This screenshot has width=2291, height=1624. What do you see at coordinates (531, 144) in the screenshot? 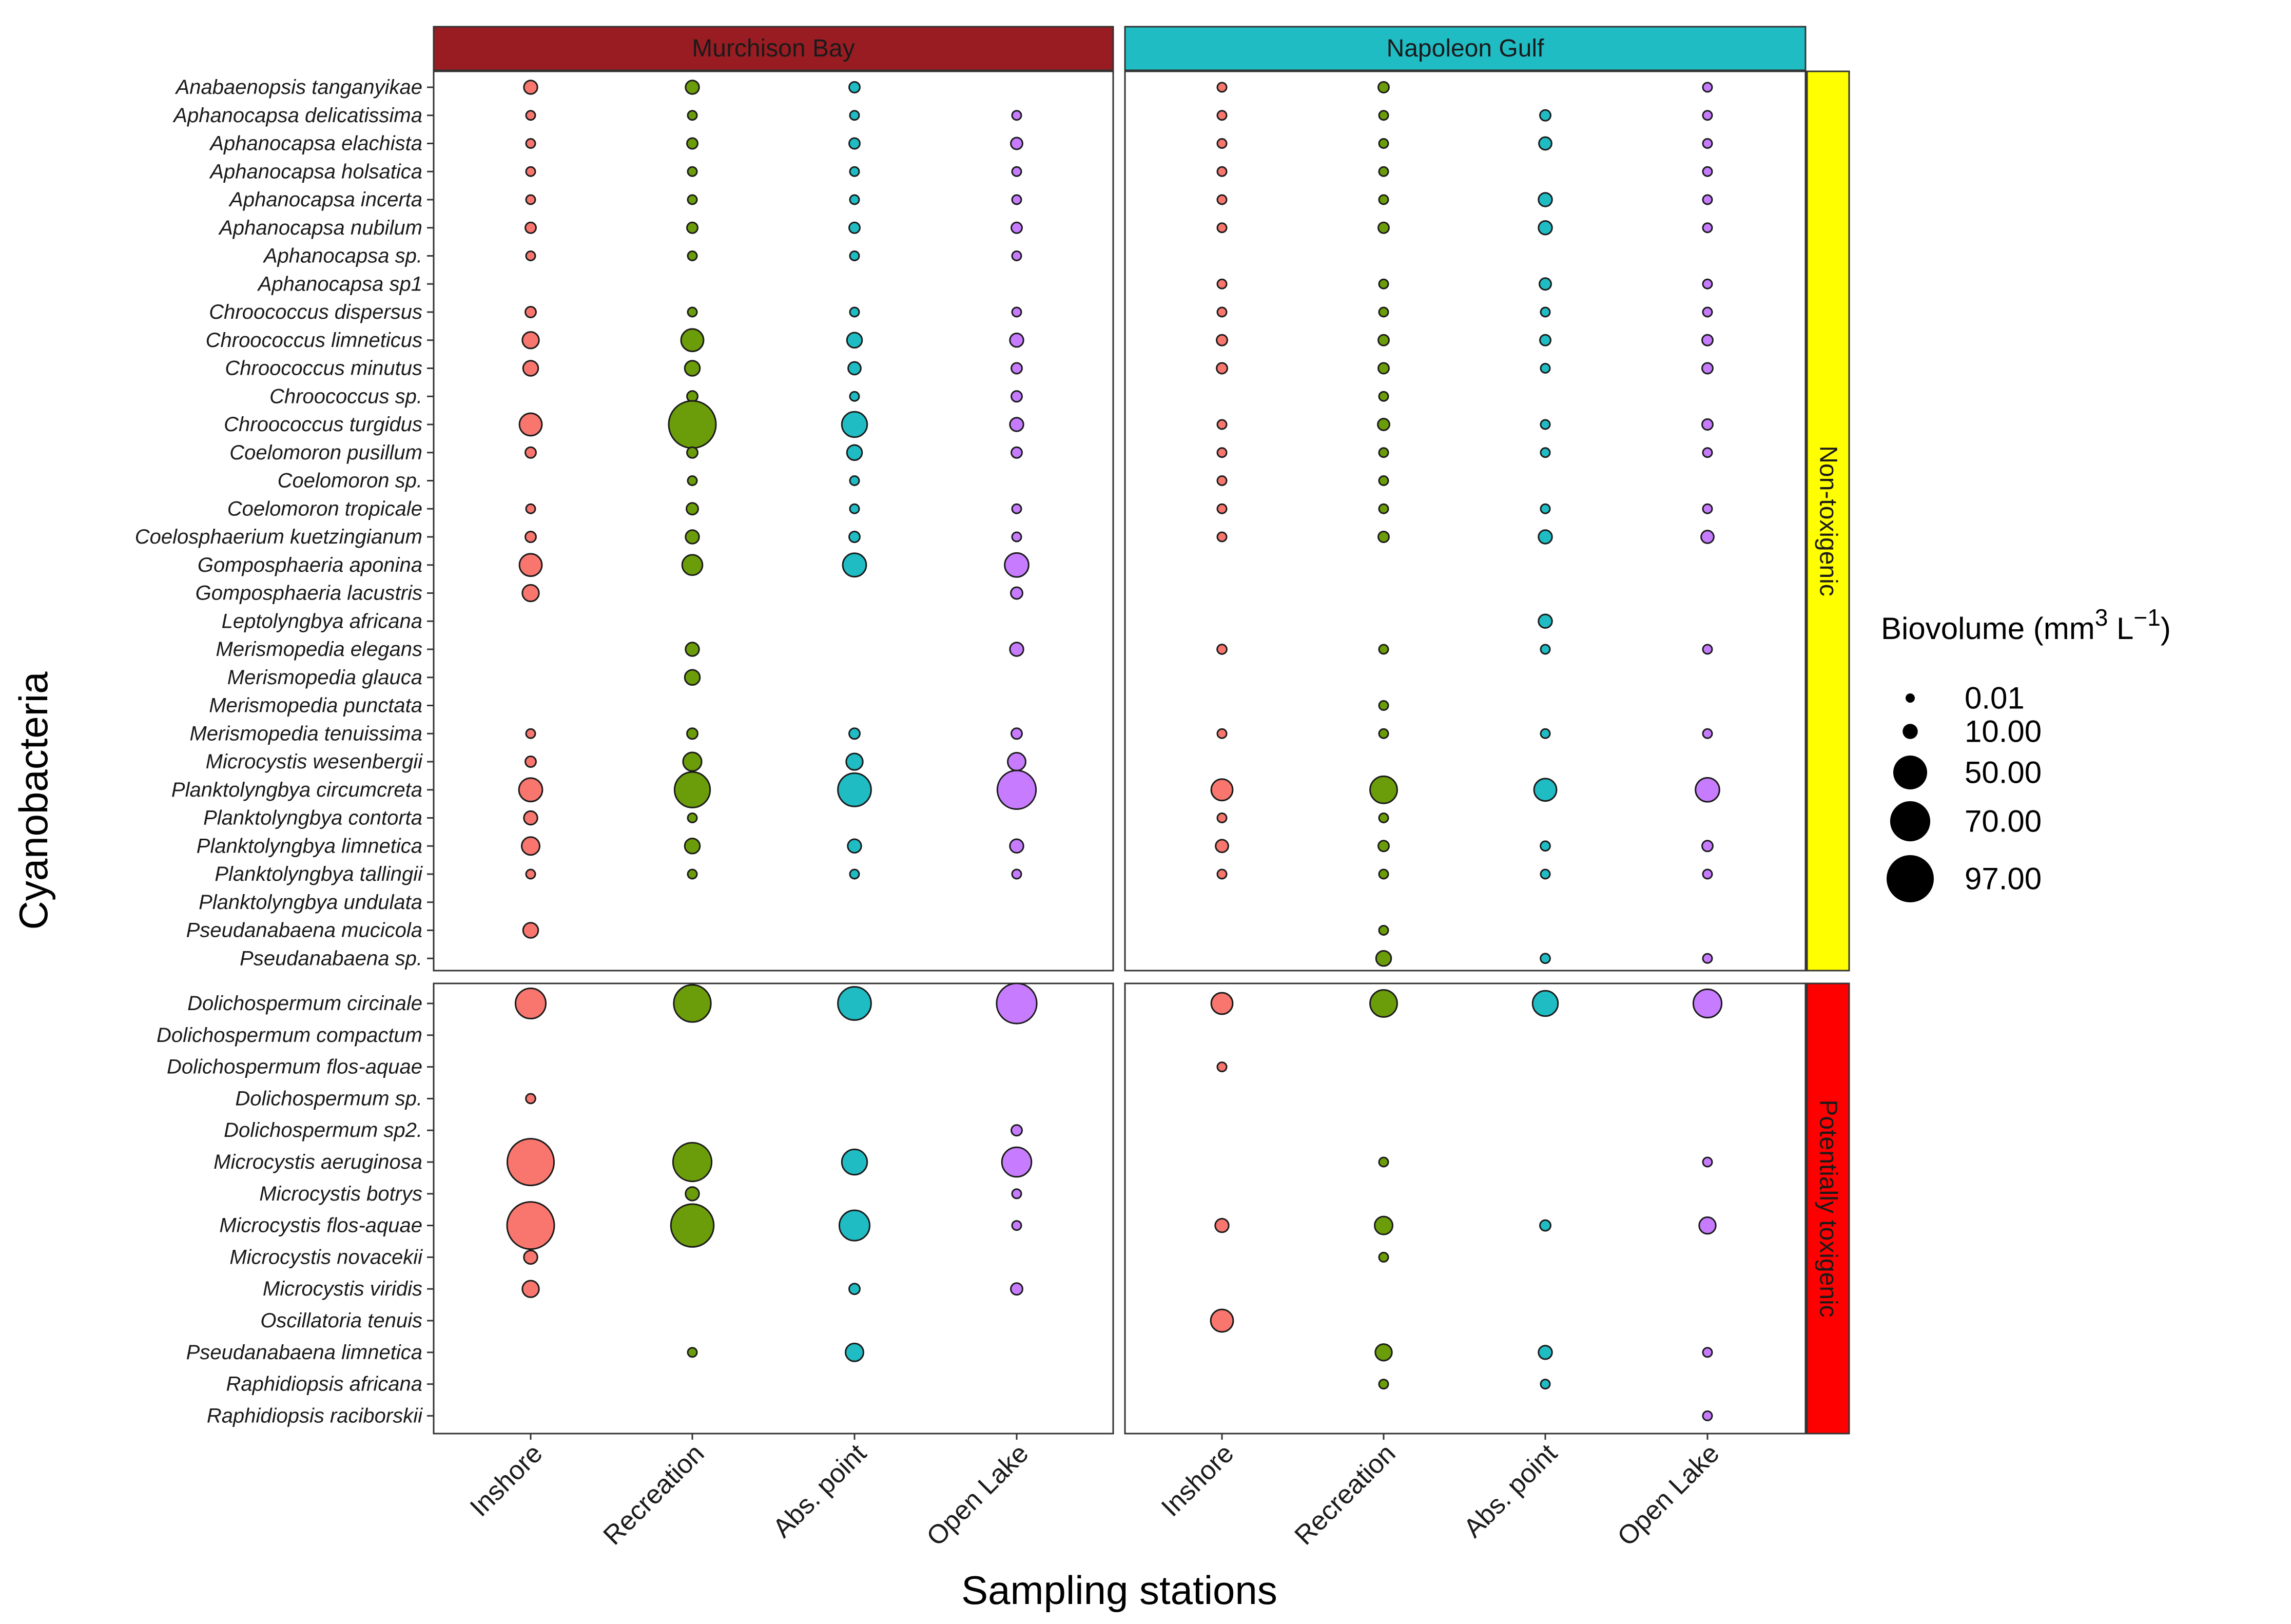
I see `bubble-murchison-bay-aphanocapsa-elachista-inshore` at bounding box center [531, 144].